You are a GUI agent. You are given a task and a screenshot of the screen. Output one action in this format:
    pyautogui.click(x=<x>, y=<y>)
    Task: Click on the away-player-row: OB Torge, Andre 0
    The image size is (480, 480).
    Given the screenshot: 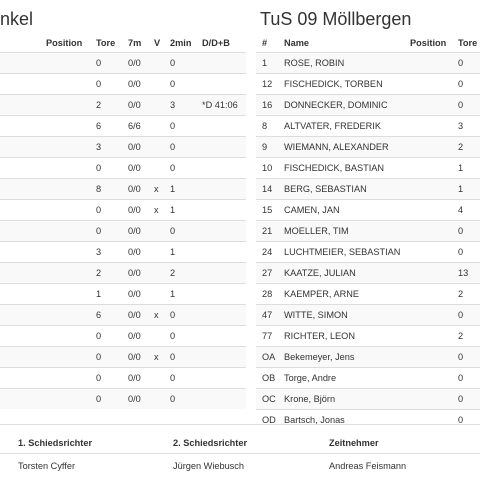 What is the action you would take?
    pyautogui.click(x=368, y=378)
    